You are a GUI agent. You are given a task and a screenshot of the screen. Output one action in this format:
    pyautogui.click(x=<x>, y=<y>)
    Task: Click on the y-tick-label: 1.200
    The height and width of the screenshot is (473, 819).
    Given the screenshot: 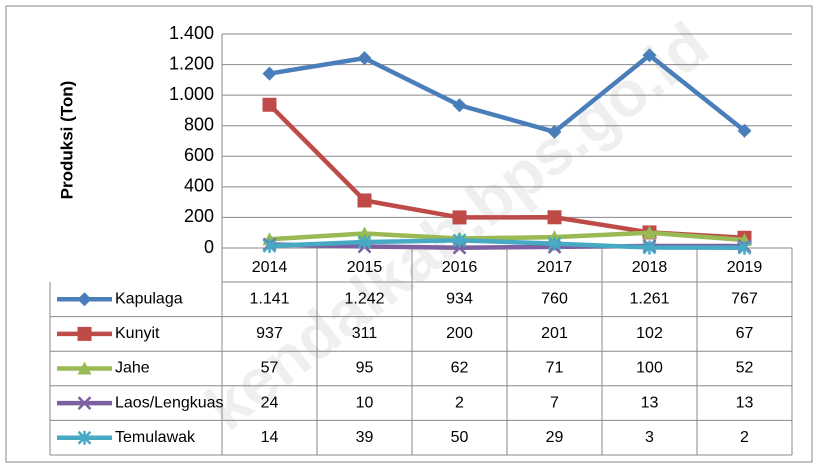 What is the action you would take?
    pyautogui.click(x=191, y=63)
    